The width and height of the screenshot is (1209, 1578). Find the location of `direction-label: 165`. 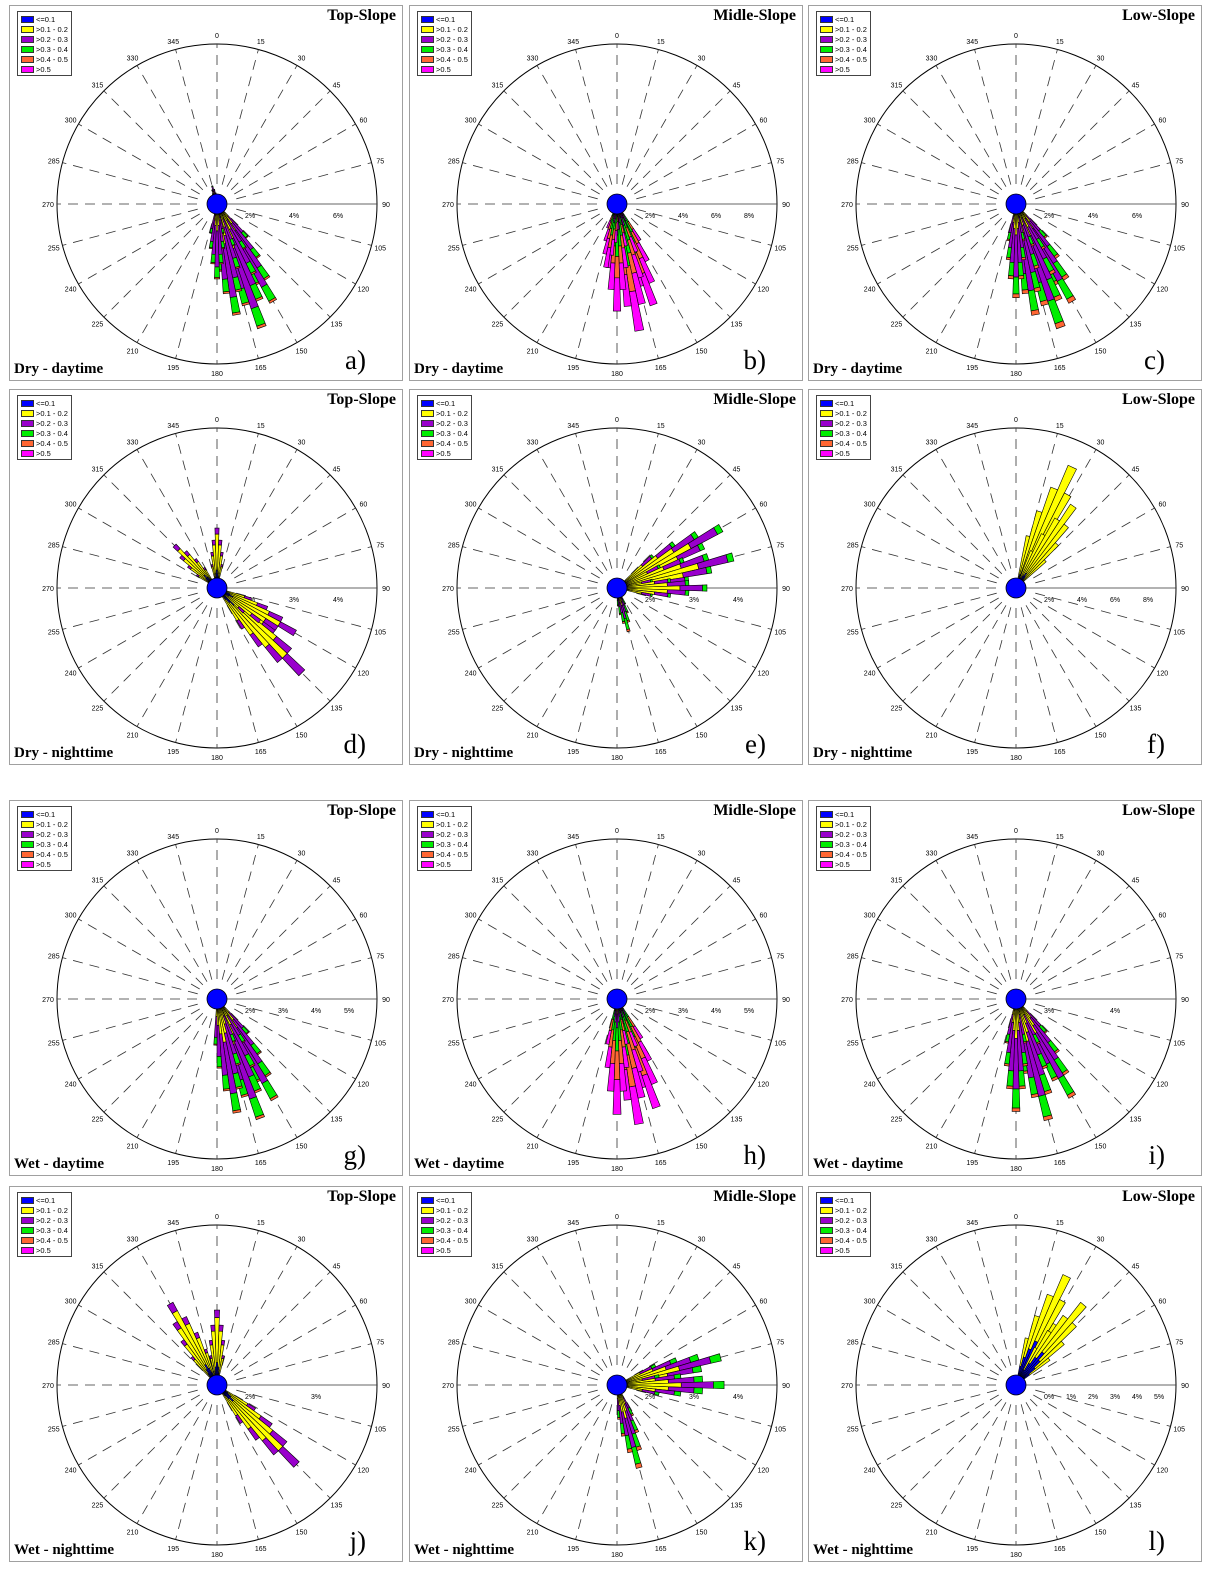

direction-label: 165 is located at coordinates (261, 1549).